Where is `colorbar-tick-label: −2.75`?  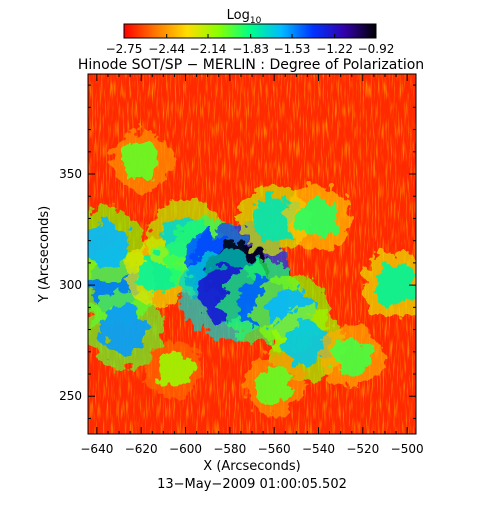
colorbar-tick-label: −2.75 is located at coordinates (124, 49).